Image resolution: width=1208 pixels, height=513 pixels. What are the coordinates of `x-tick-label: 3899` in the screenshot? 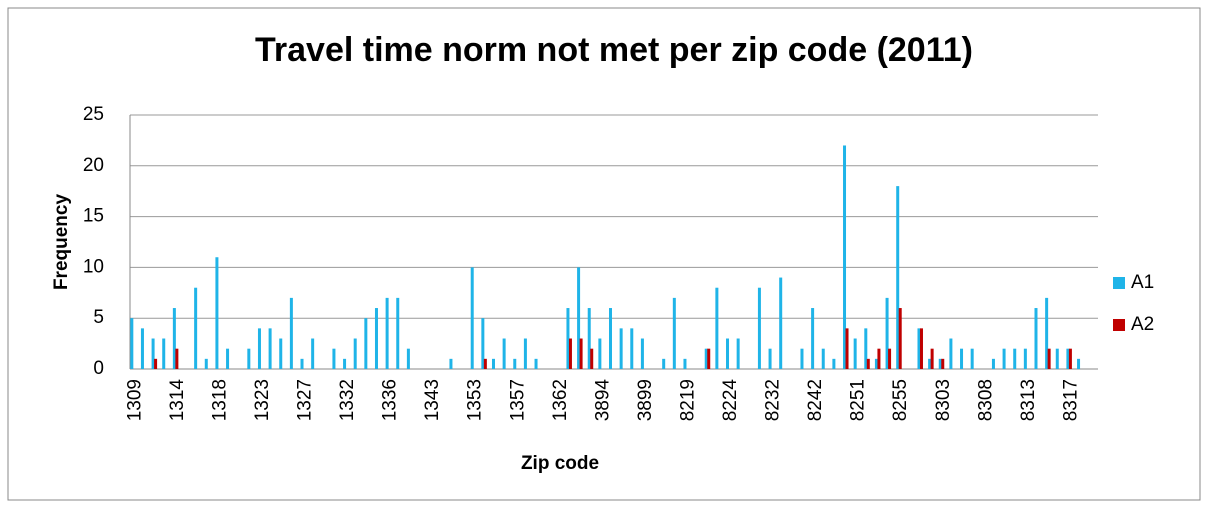 It's located at (645, 400).